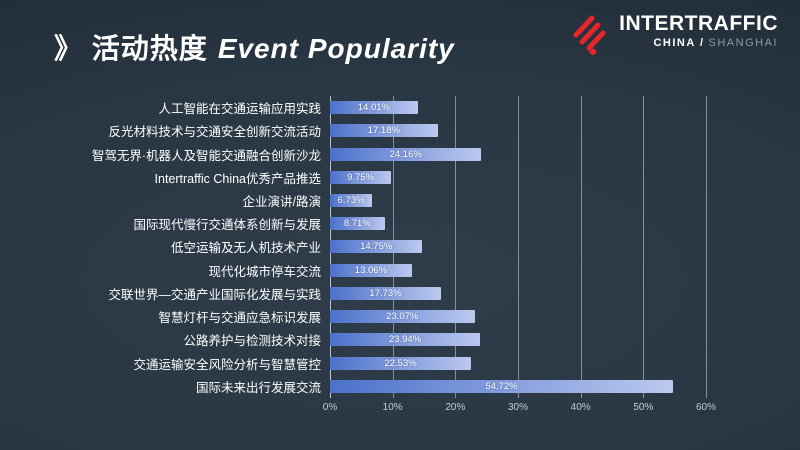  I want to click on bar: 54.72%, so click(501, 386).